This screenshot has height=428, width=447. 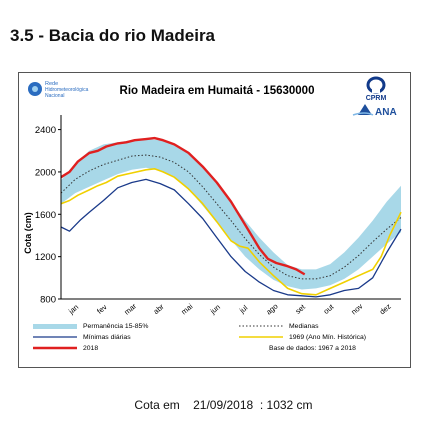 What do you see at coordinates (45, 172) in the screenshot?
I see `y-tick-label: 2000` at bounding box center [45, 172].